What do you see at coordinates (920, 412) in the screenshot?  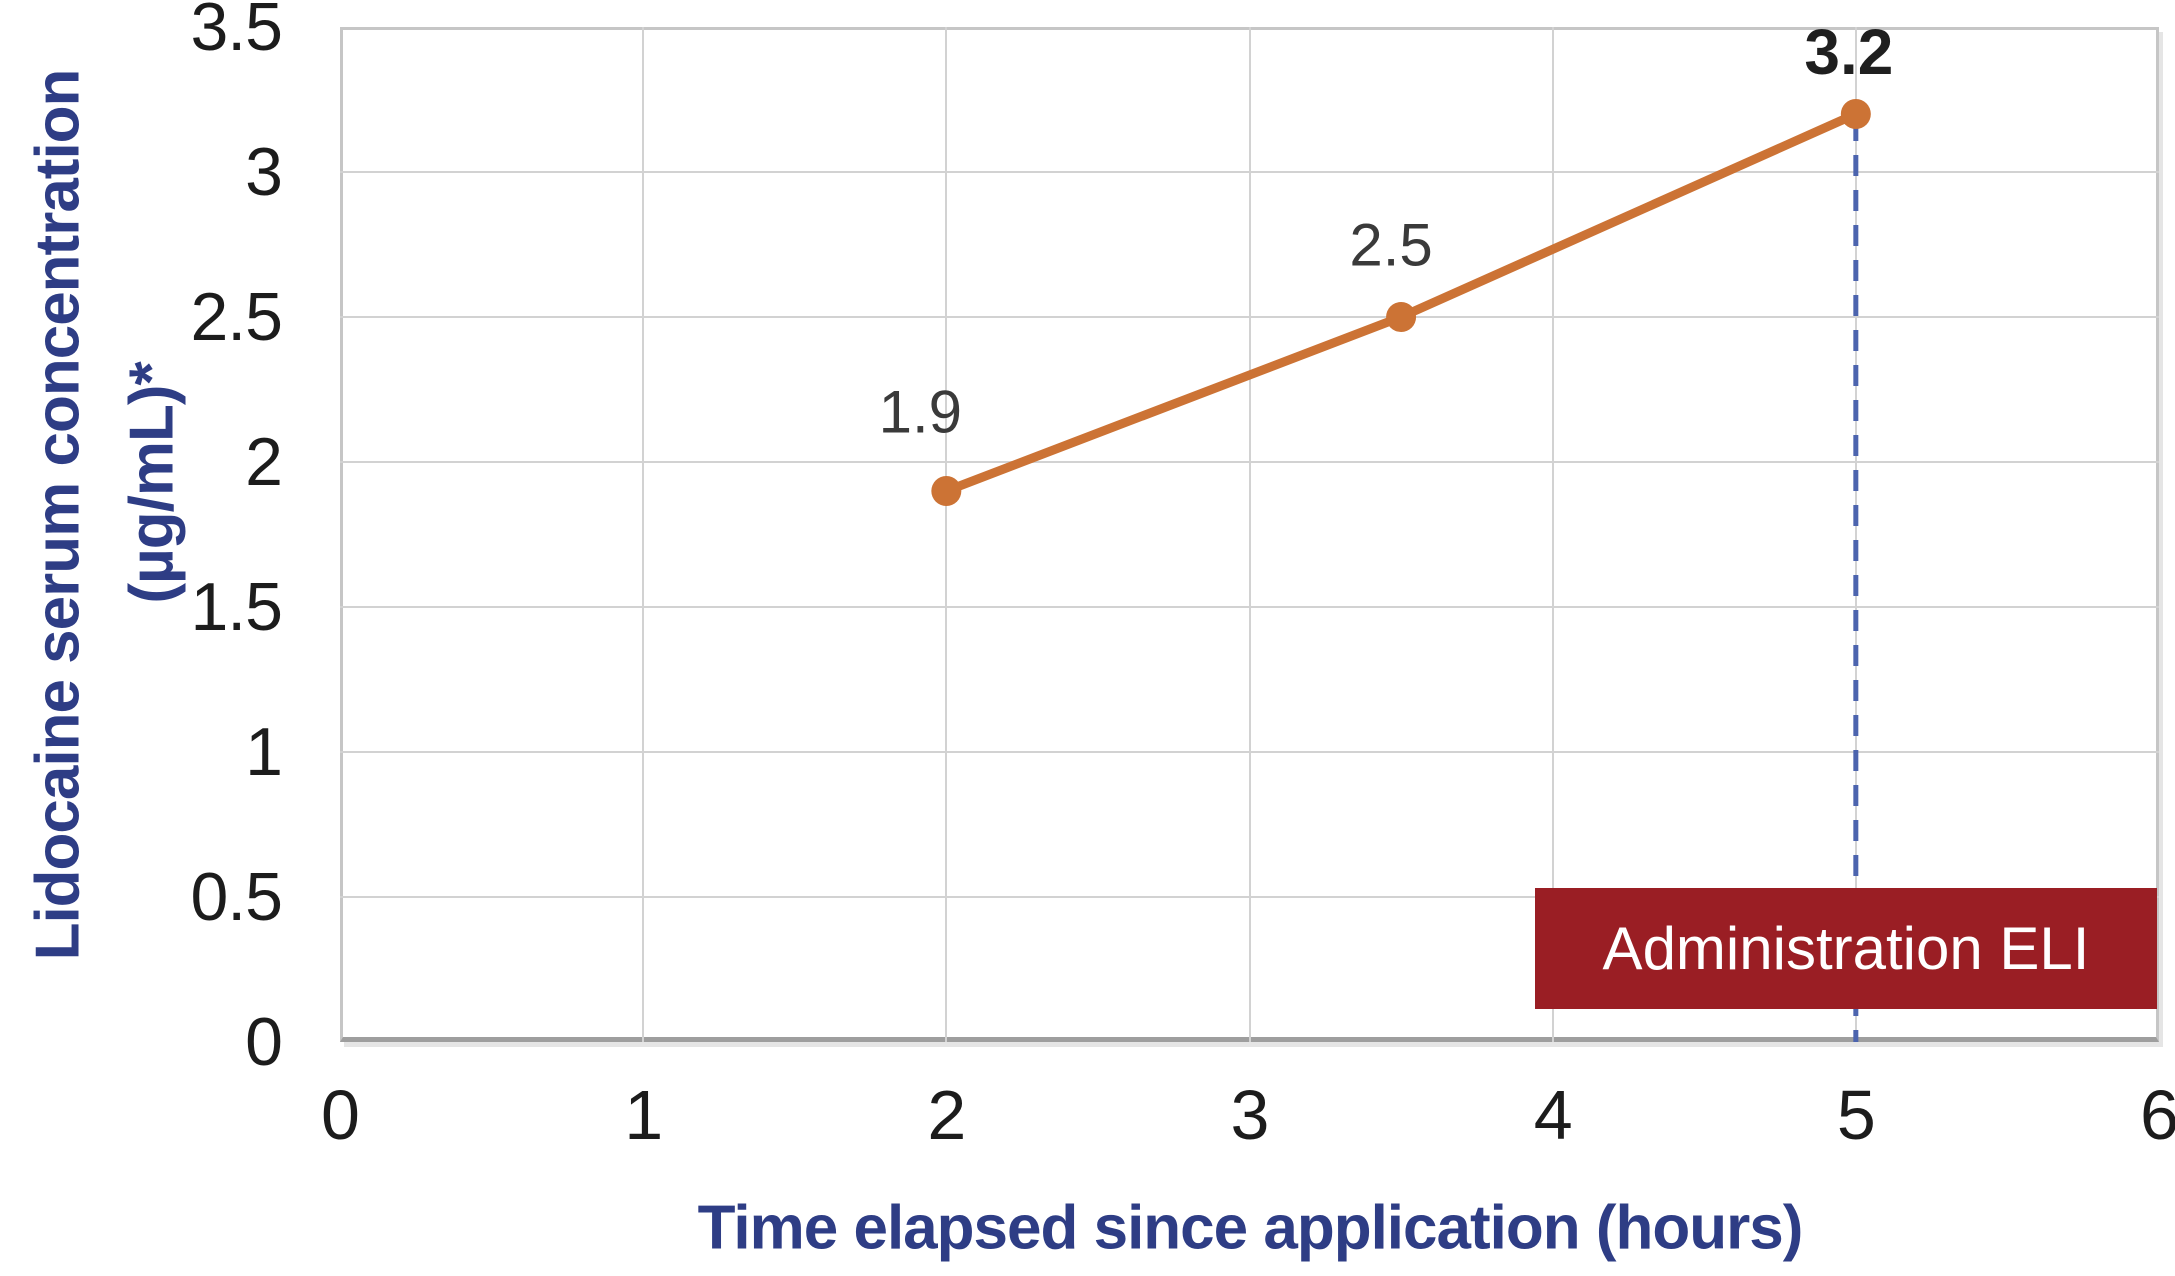 I see `data-point-label: 1.9` at bounding box center [920, 412].